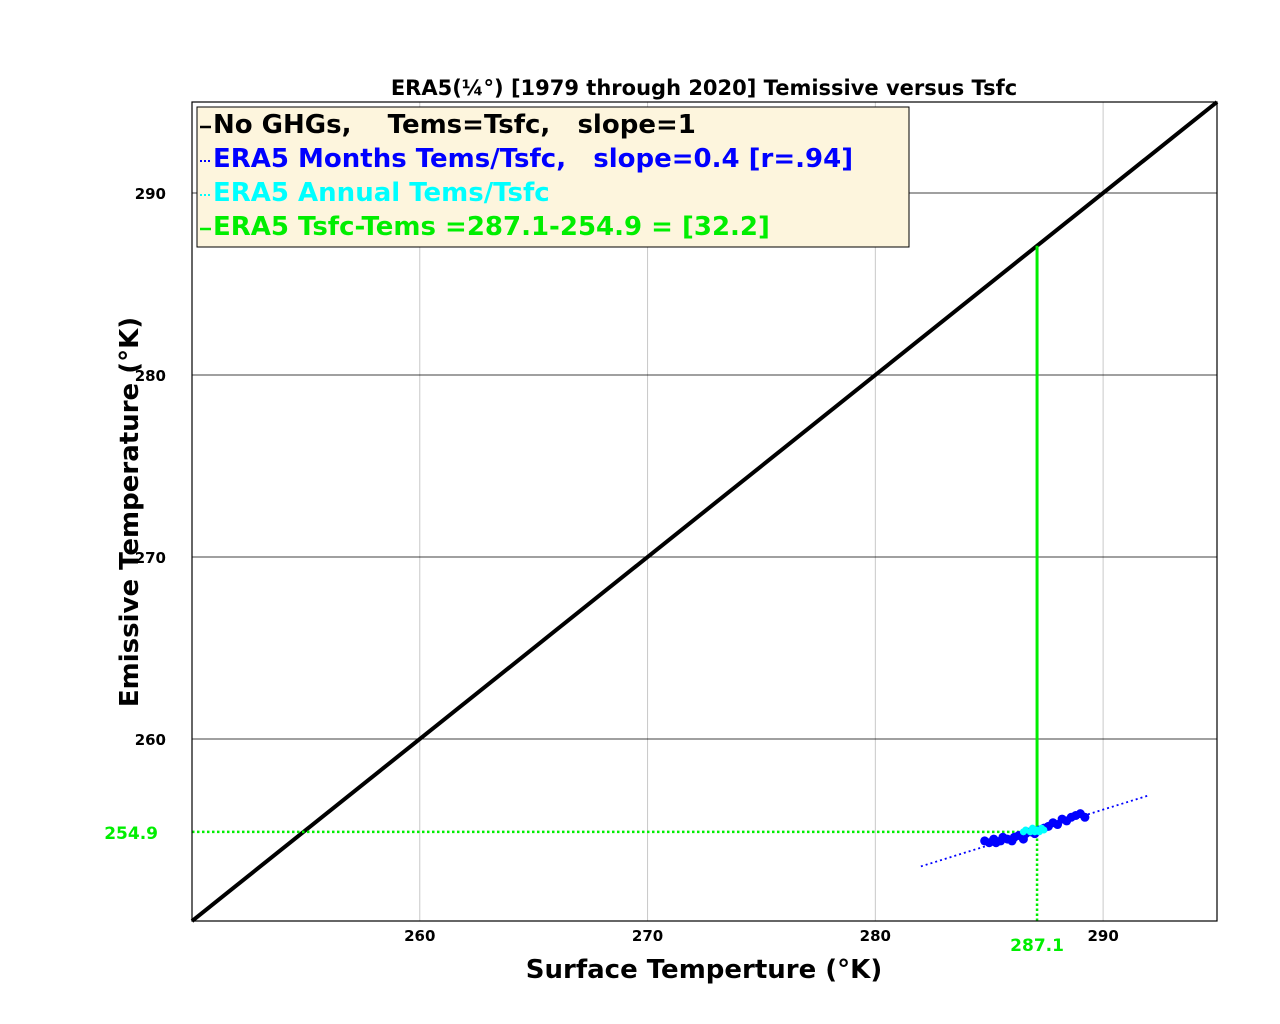 The width and height of the screenshot is (1280, 1024). I want to click on legend-box, so click(553, 177).